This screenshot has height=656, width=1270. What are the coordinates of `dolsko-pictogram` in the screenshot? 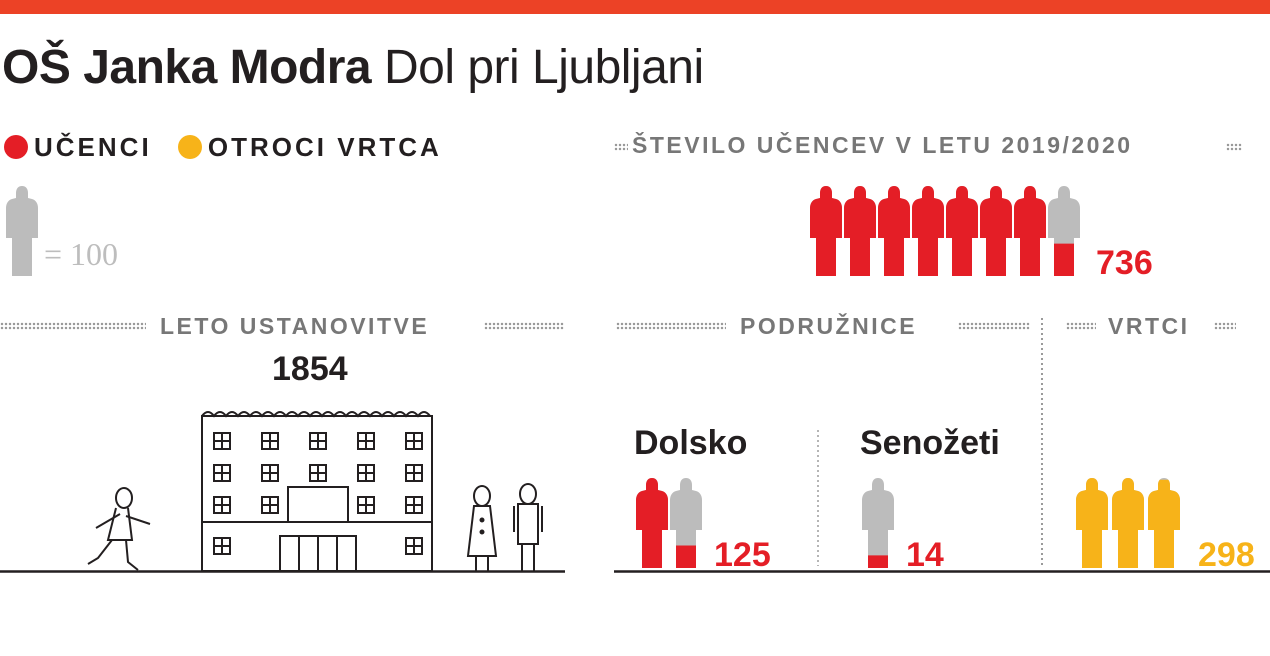 It's located at (669, 523).